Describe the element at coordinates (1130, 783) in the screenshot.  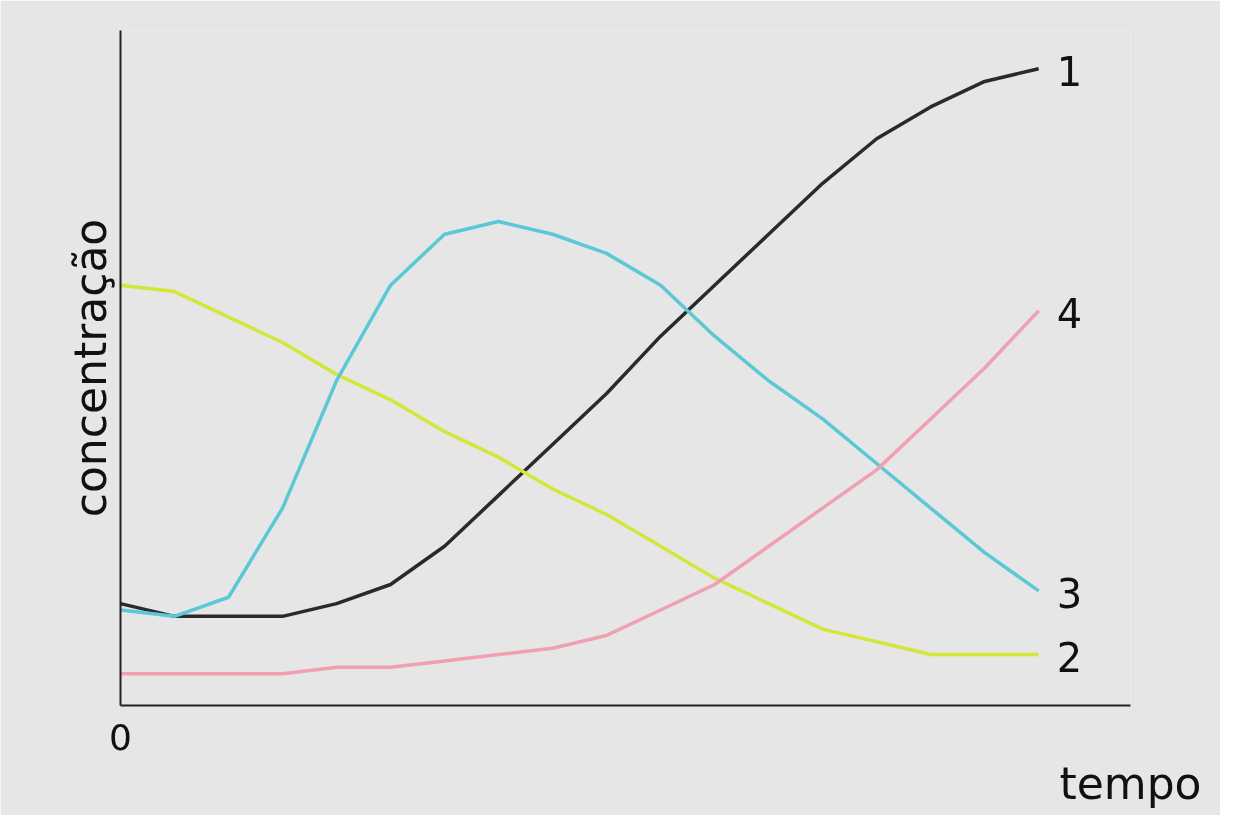
I see `x-axis-title: tempo` at that location.